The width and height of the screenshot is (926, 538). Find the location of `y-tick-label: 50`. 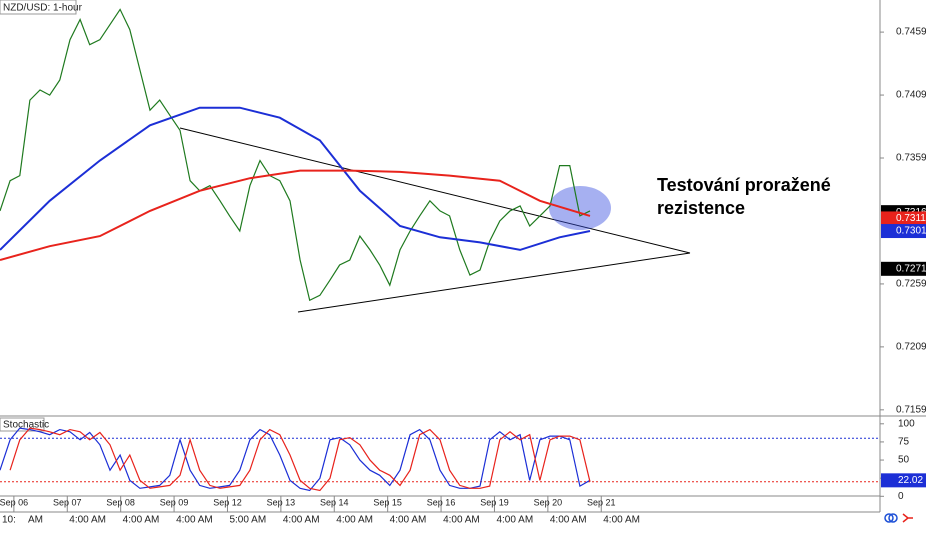

y-tick-label: 50 is located at coordinates (904, 460).